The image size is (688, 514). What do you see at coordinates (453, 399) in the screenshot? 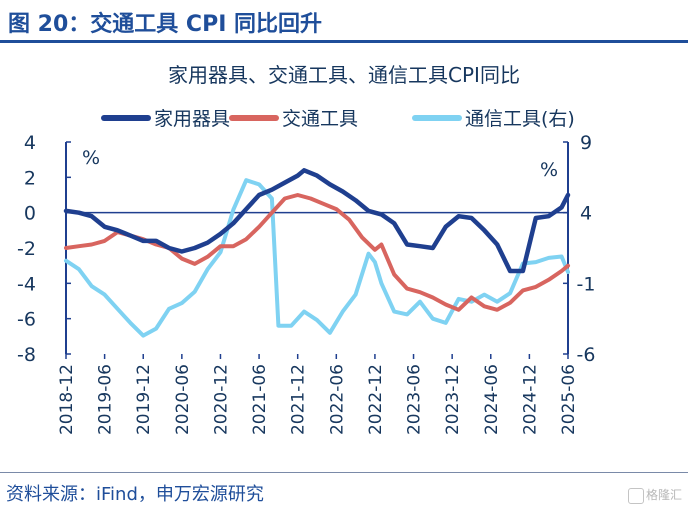
I see `x-axis-tick-label: 2023-12` at bounding box center [453, 399].